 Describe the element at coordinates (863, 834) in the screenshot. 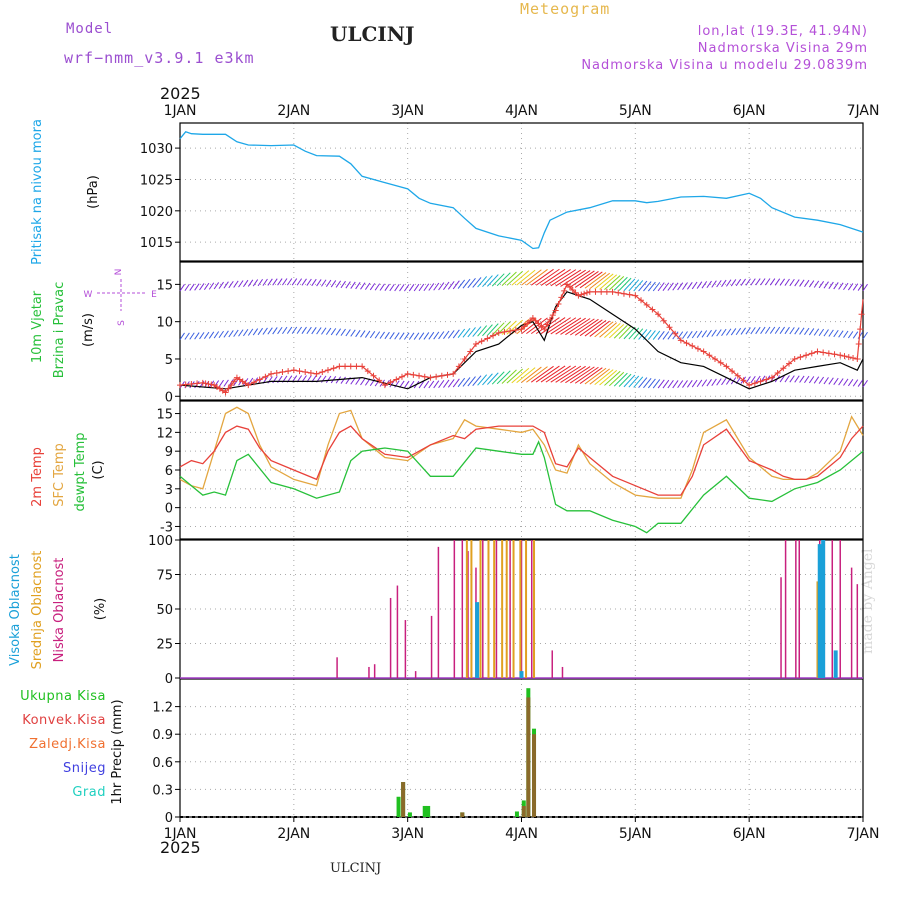

I see `x-tick-label-bottom: 7JAN` at that location.